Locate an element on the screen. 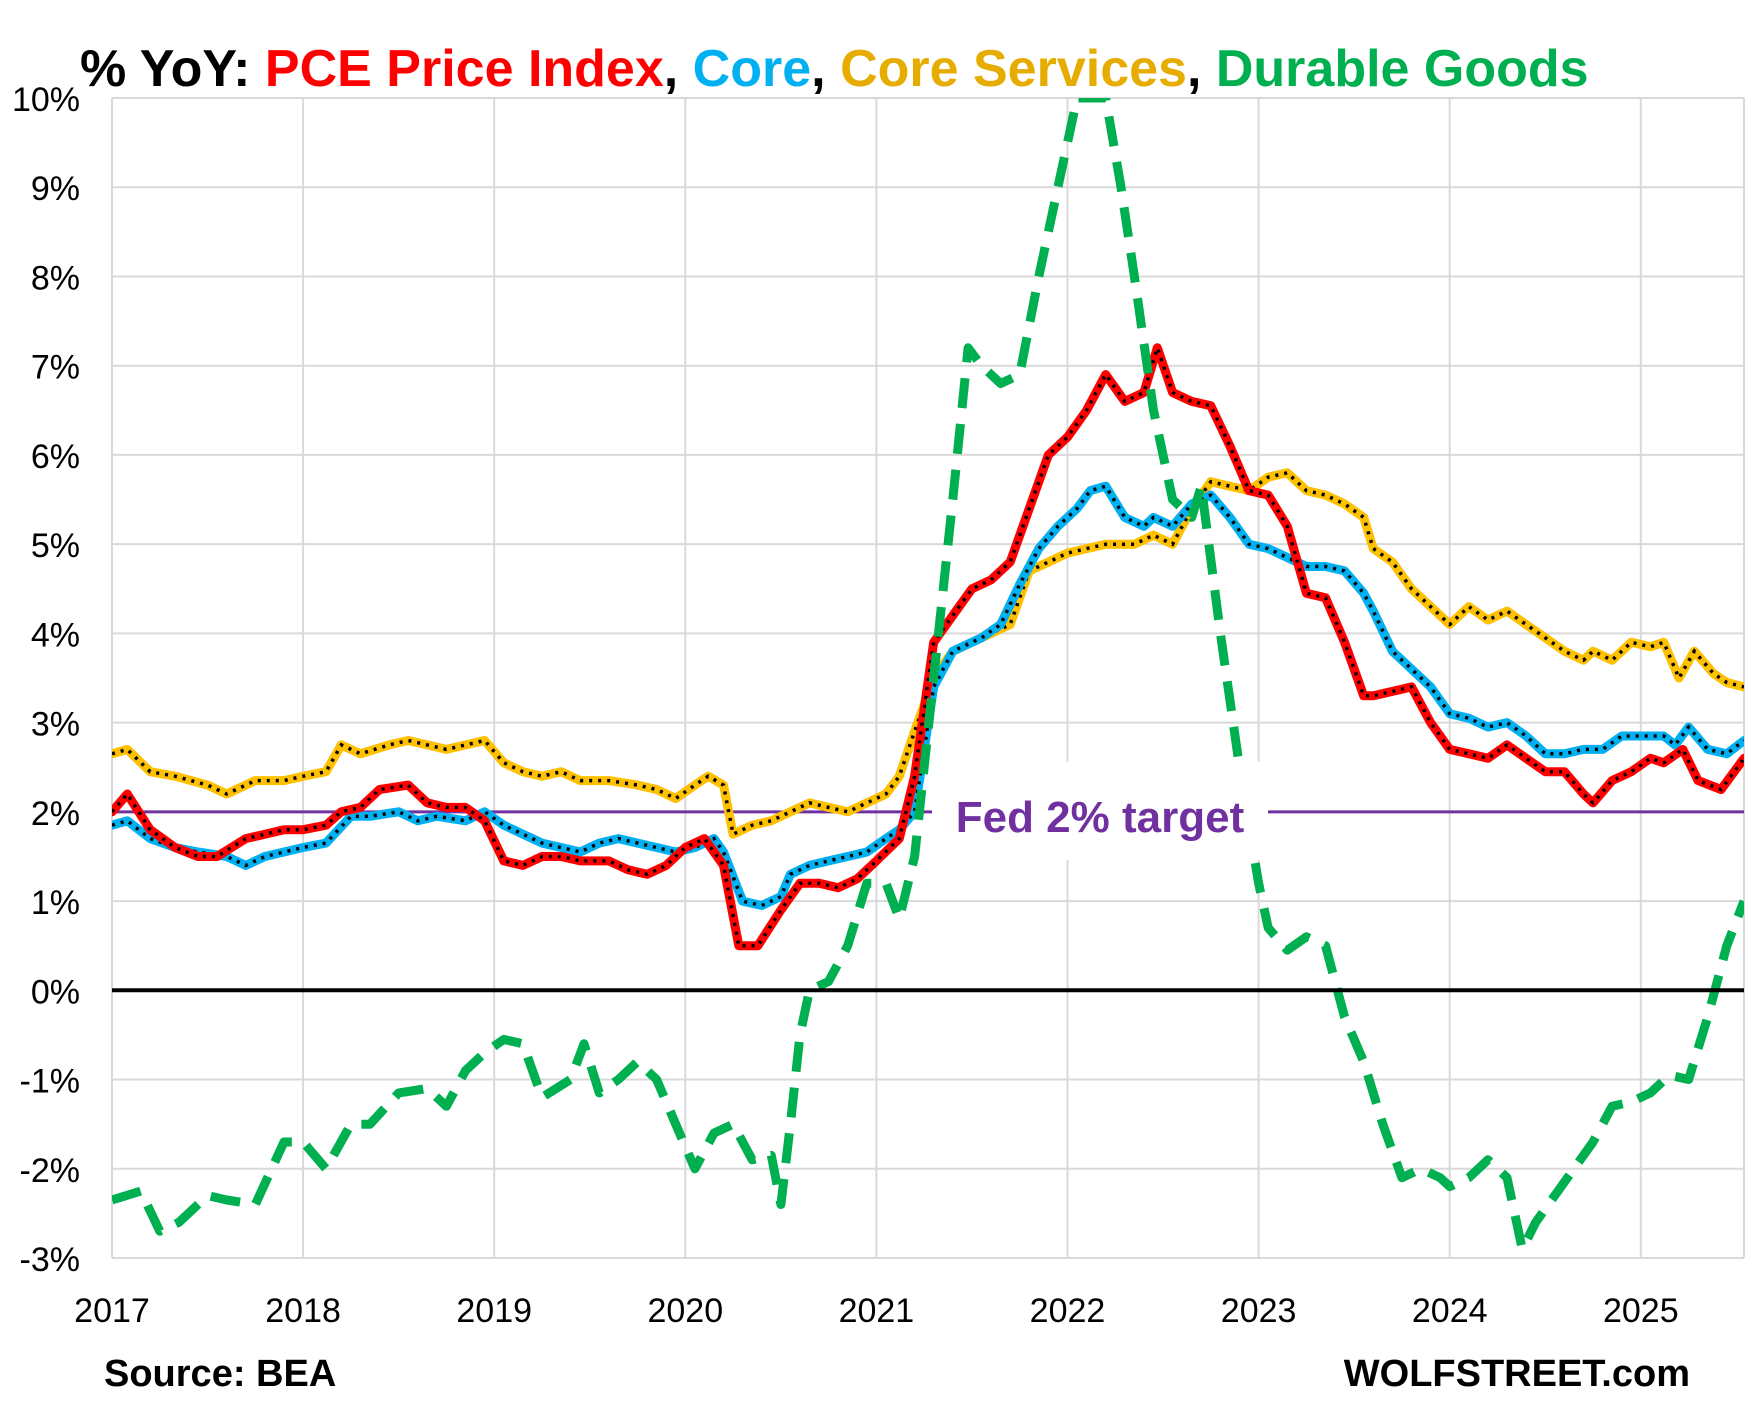 The width and height of the screenshot is (1752, 1414). x-tick-label: 2024 is located at coordinates (1450, 1311).